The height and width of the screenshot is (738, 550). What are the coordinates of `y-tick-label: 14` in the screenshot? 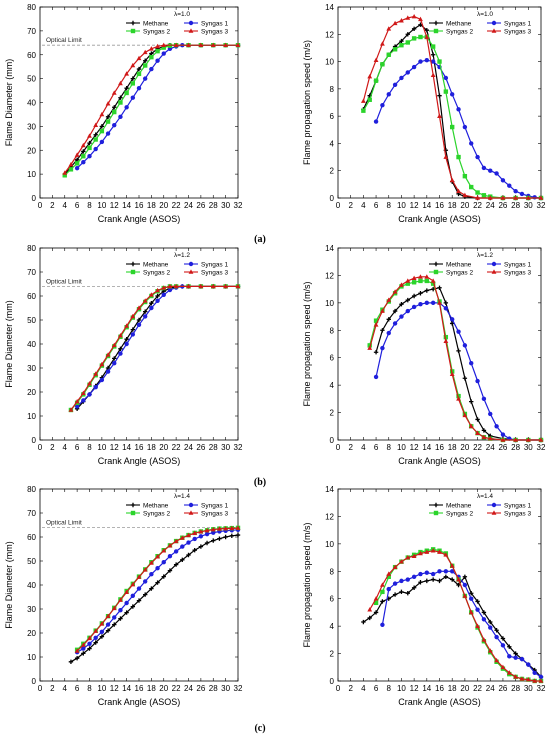 It's located at (329, 489).